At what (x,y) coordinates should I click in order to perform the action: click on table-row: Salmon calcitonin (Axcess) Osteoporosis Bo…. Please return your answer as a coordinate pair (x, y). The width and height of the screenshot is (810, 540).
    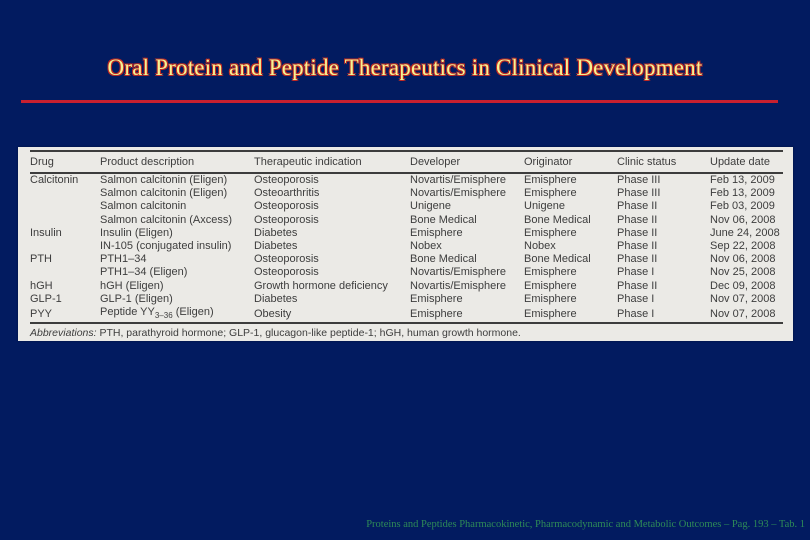
    Looking at the image, I should click on (406, 220).